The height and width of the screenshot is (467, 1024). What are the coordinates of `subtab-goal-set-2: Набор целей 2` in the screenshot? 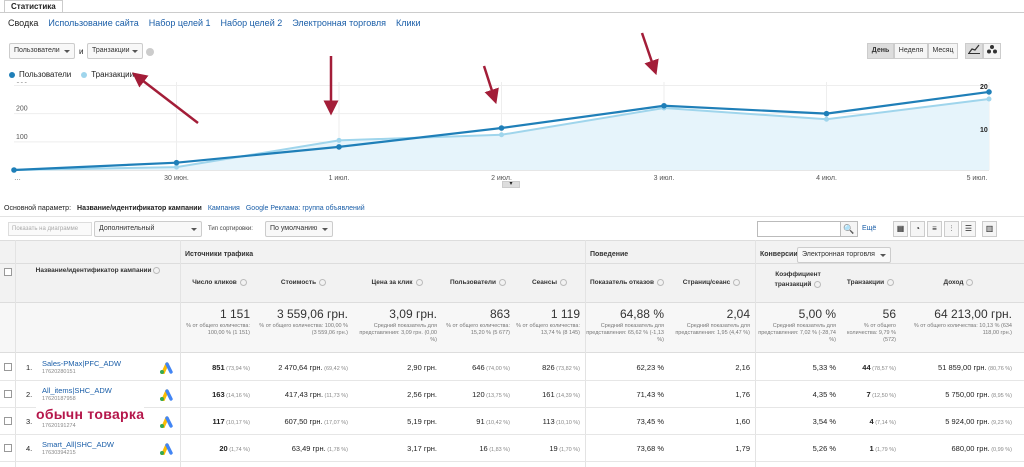 It's located at (251, 23).